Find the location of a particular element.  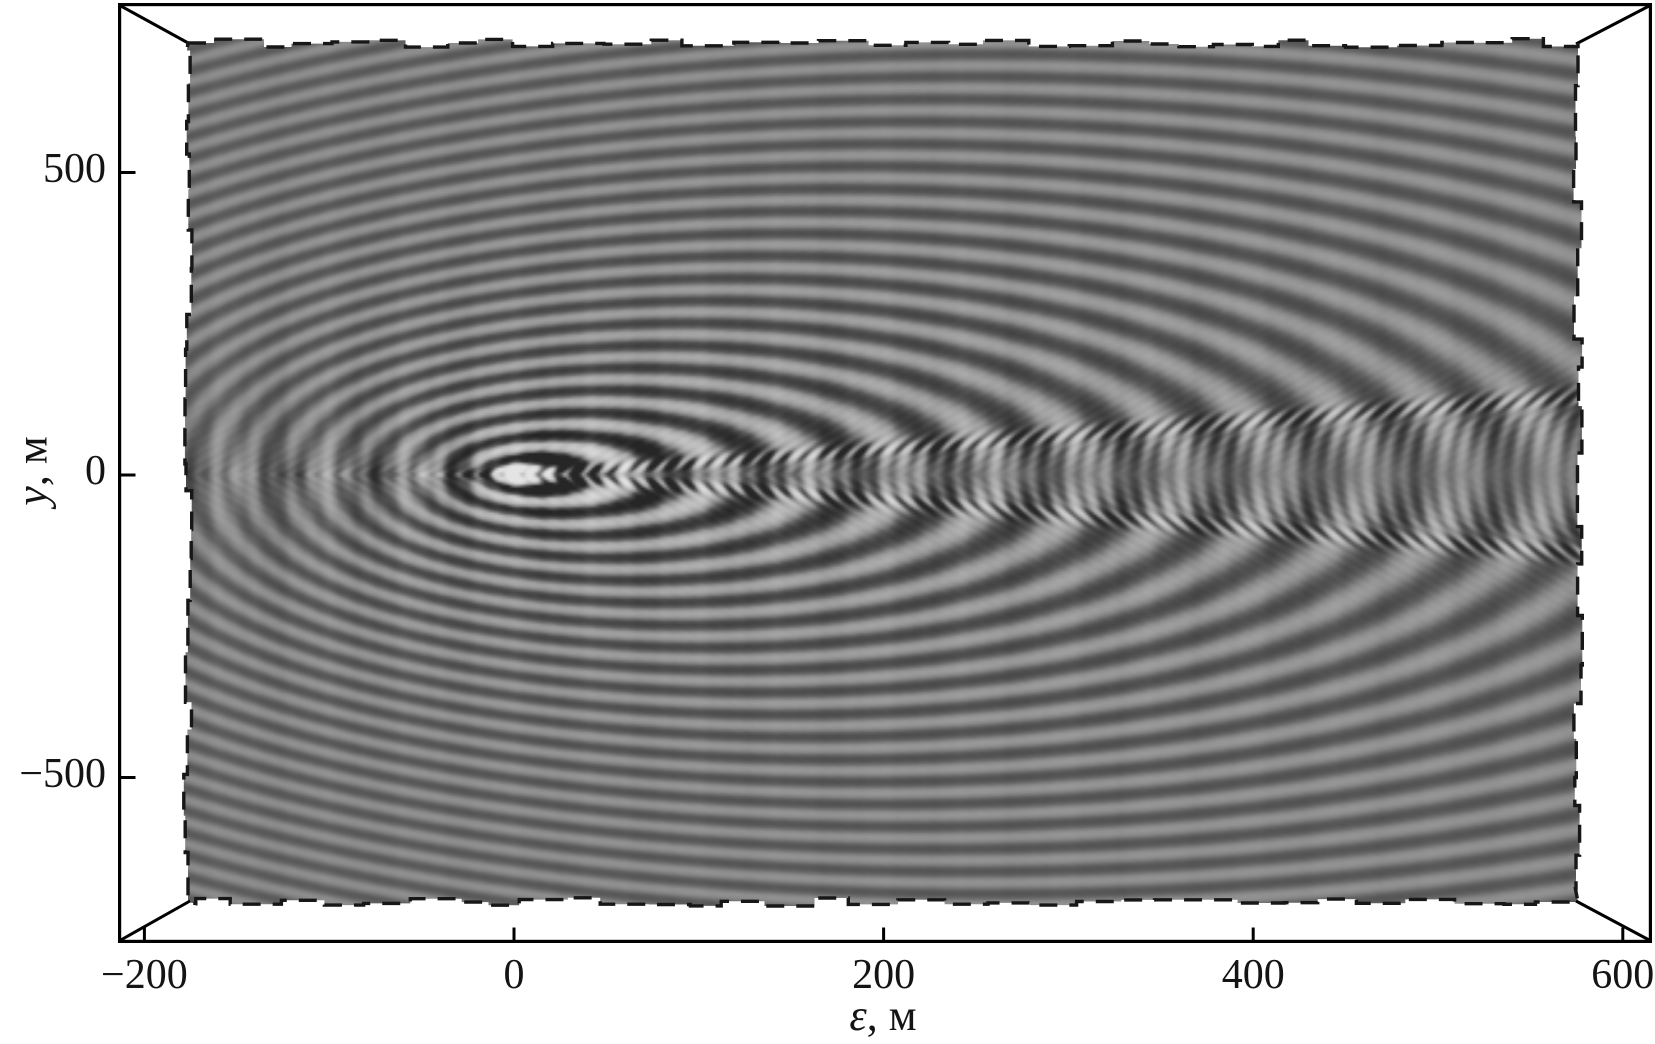

corner-diagonal-bottom-right is located at coordinates (1613, 921).